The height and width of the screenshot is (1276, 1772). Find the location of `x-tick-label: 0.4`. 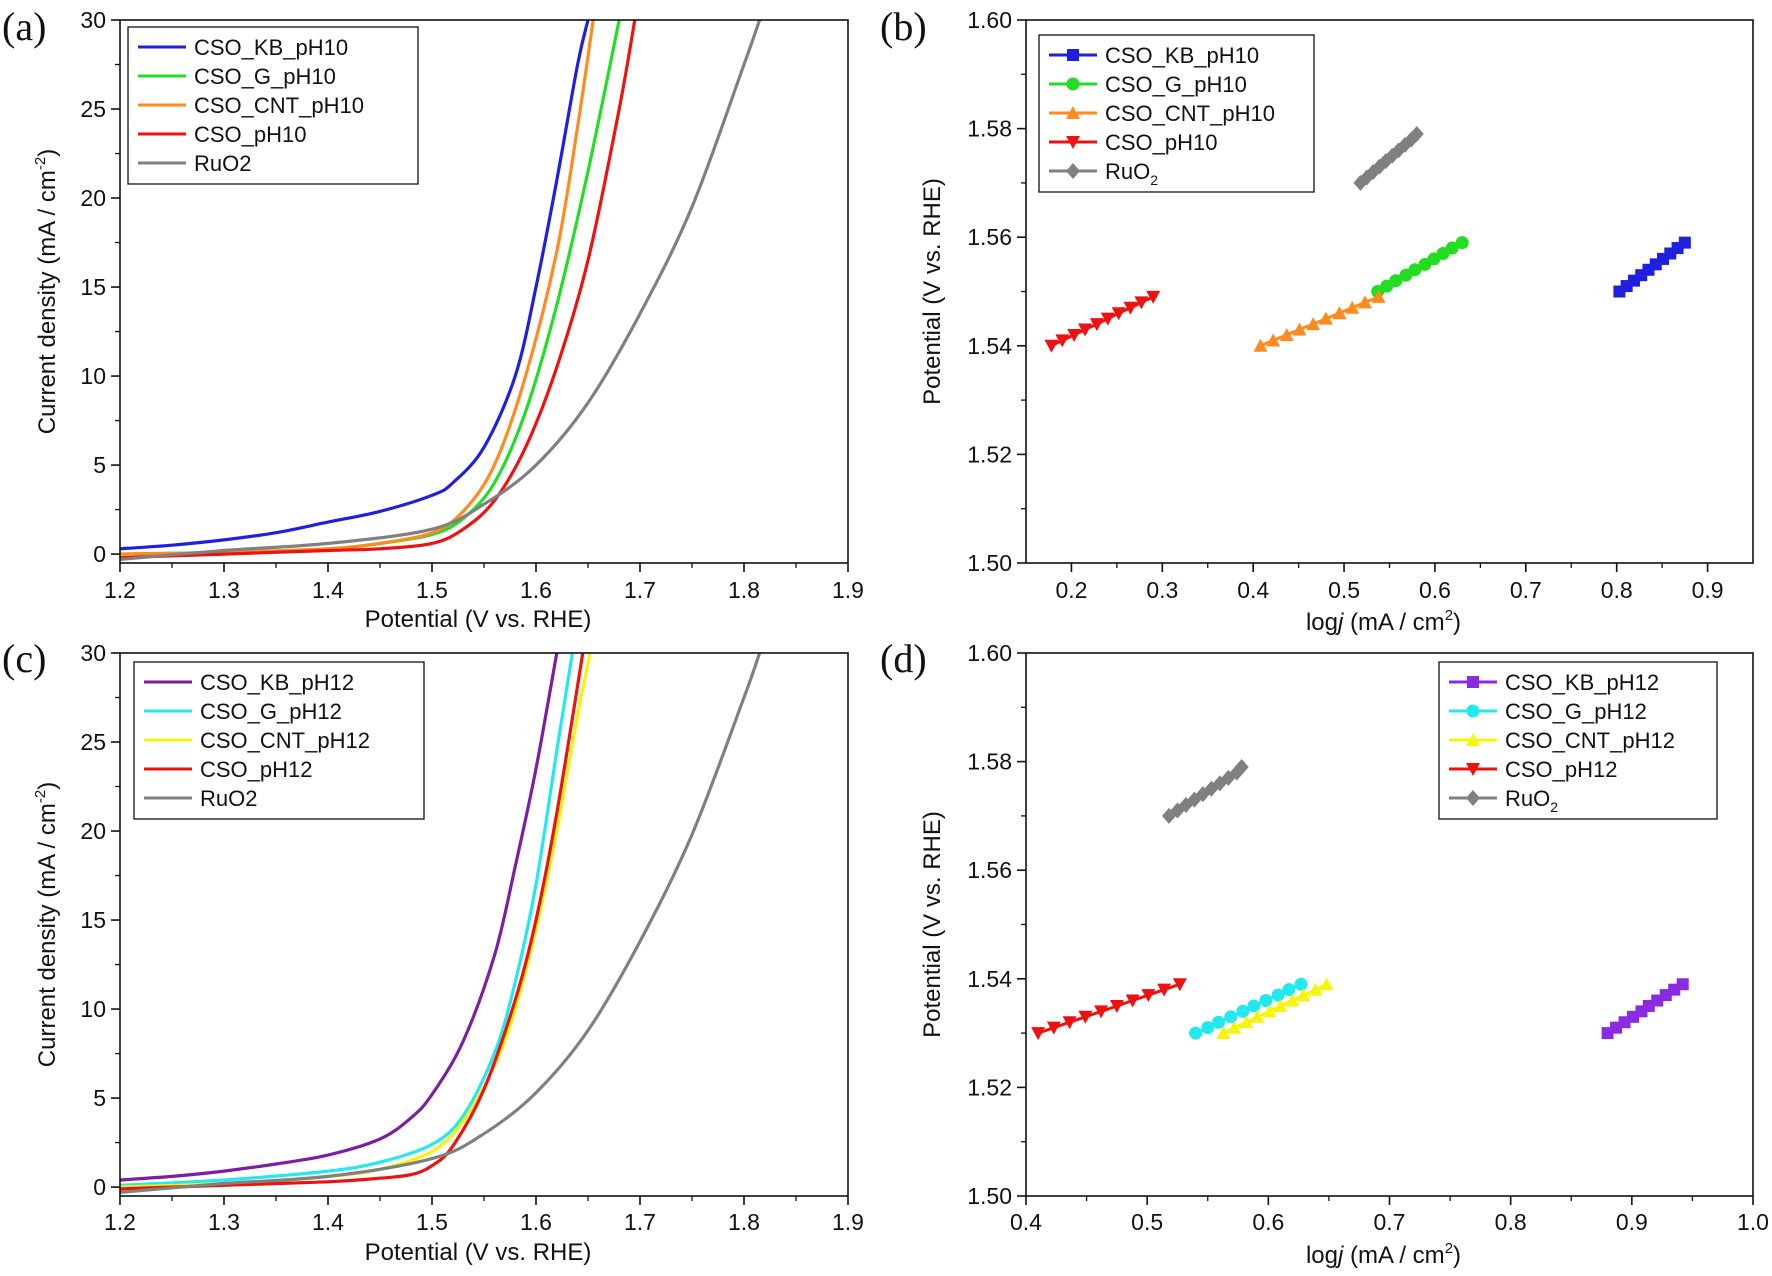

x-tick-label: 0.4 is located at coordinates (1026, 1222).